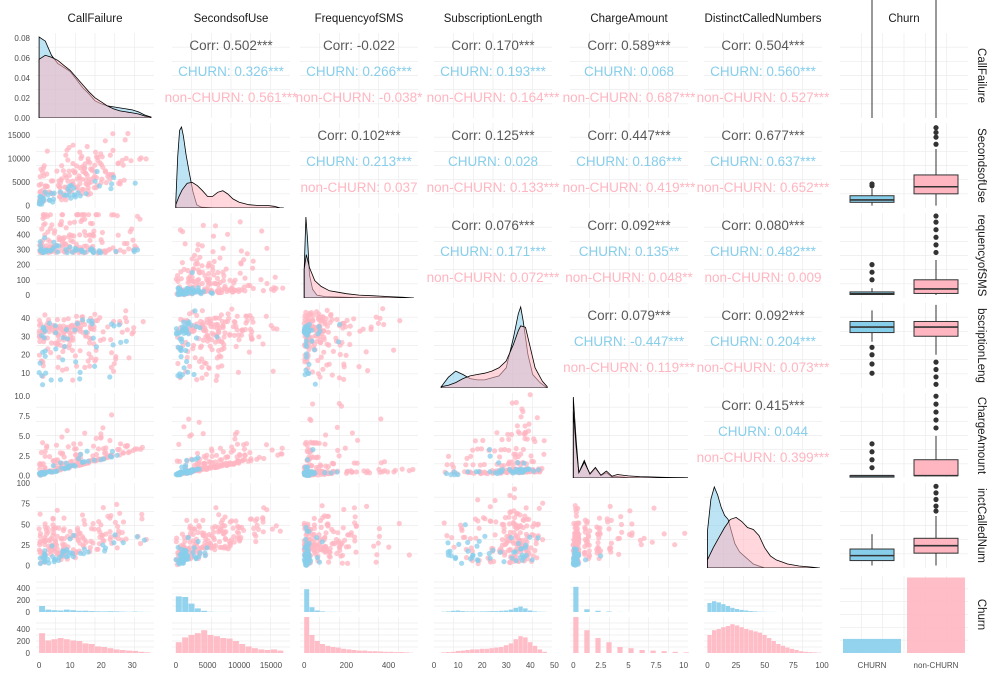 The image size is (1000, 685). What do you see at coordinates (762, 277) in the screenshot?
I see `corr-nonchurn: non-CHURN: 0.009` at bounding box center [762, 277].